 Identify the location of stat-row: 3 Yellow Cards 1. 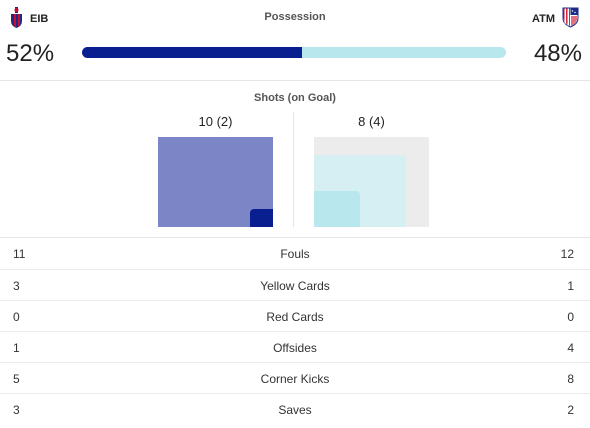
(295, 284).